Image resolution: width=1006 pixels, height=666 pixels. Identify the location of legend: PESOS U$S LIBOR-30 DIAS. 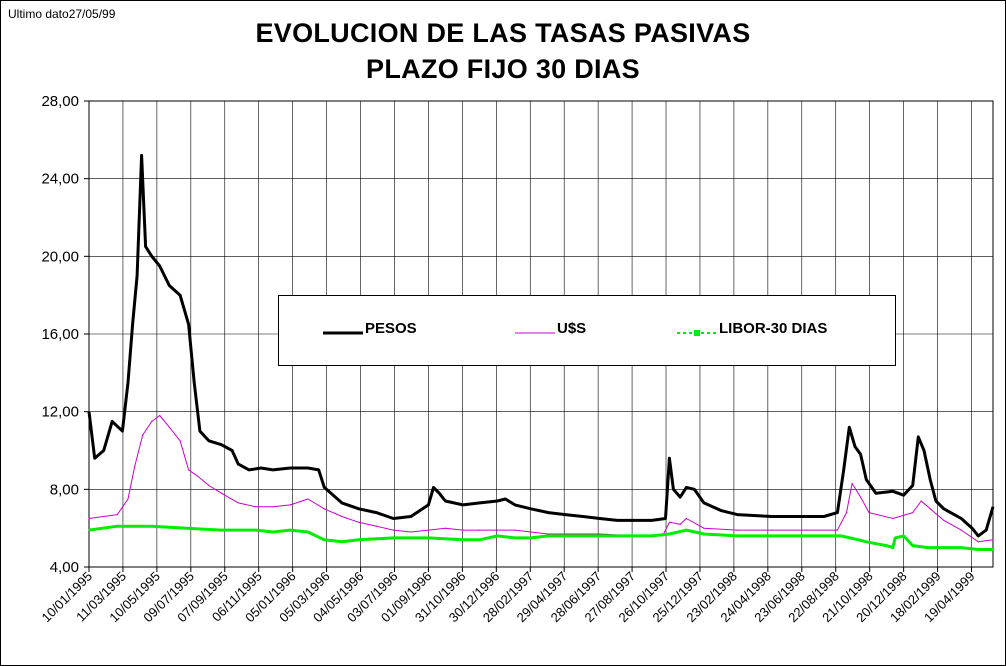
(587, 330).